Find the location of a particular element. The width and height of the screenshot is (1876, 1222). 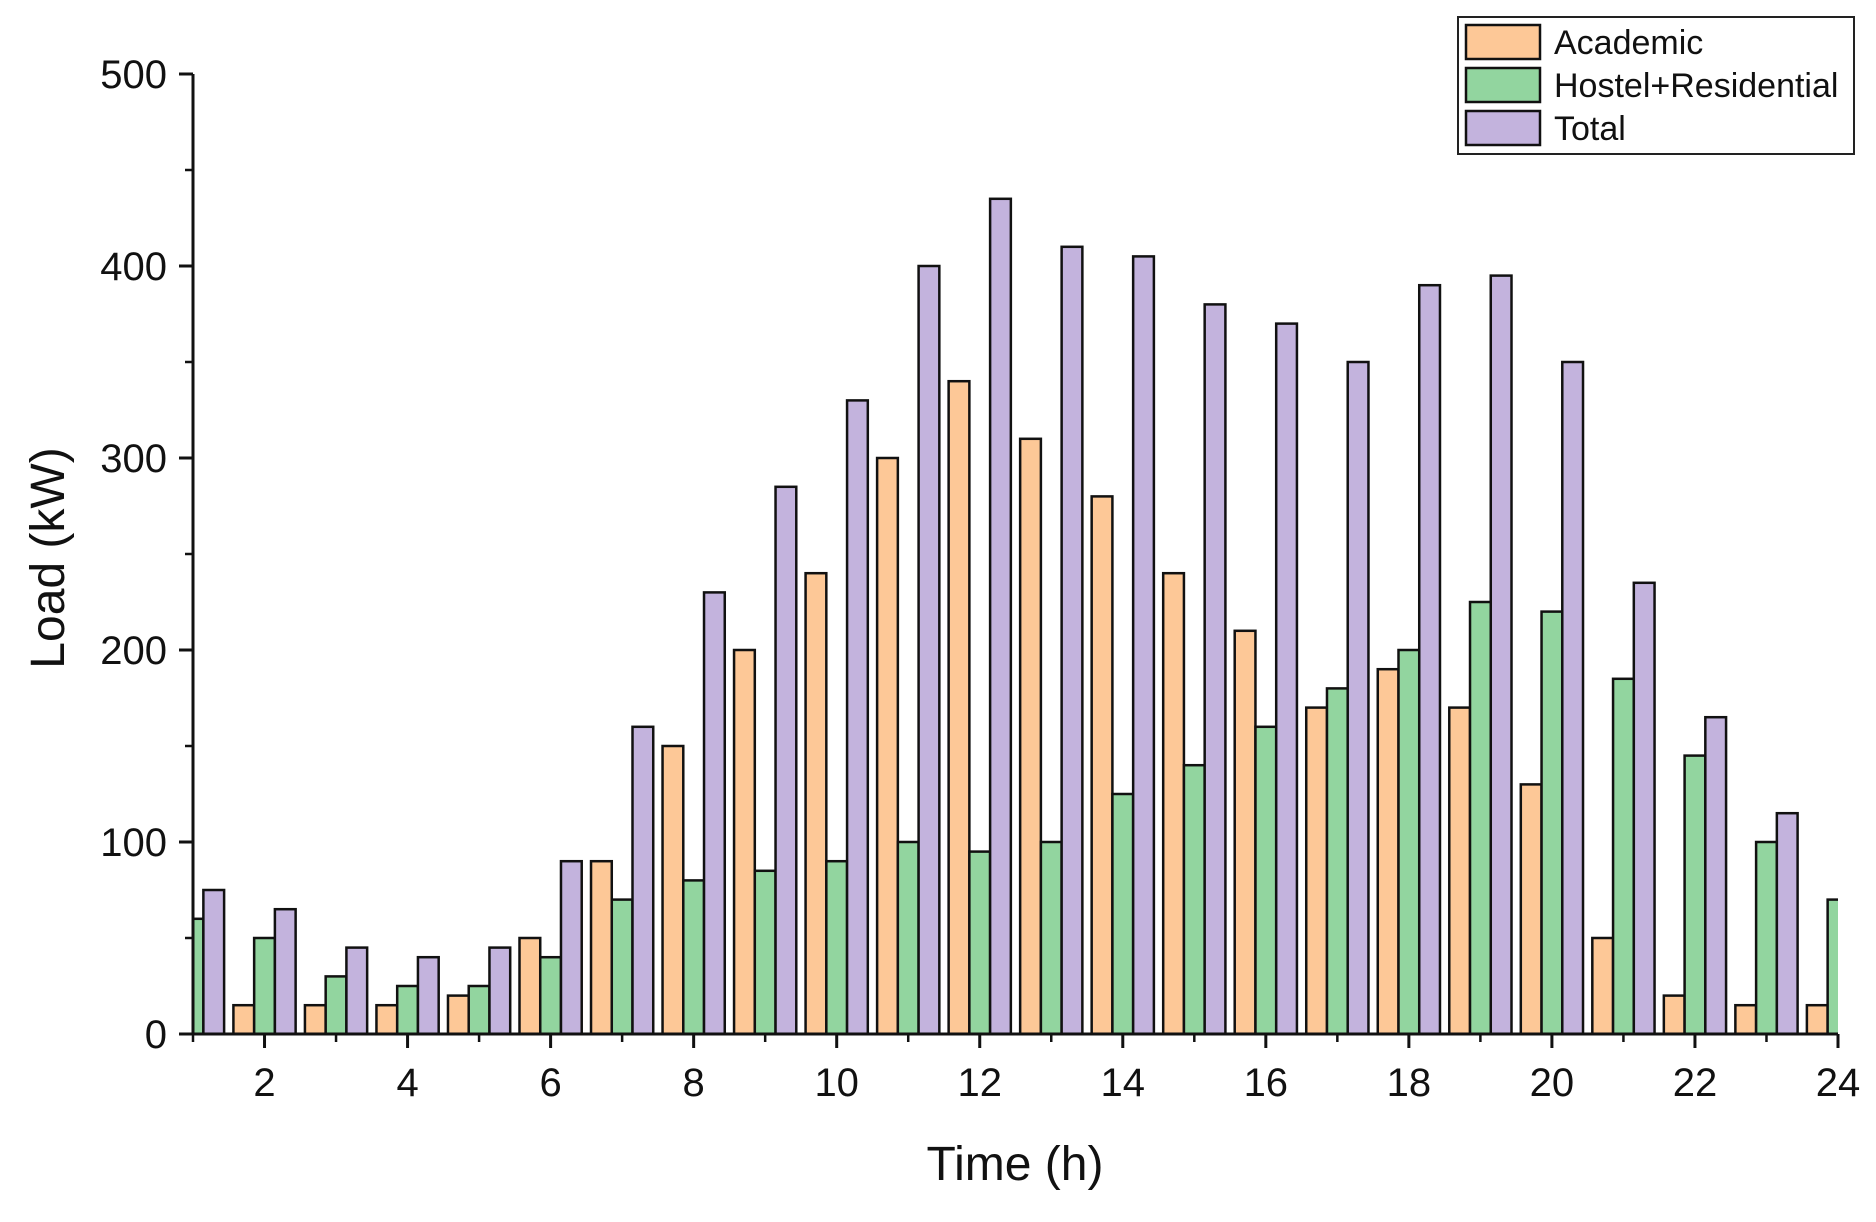

bar-academic-h4 is located at coordinates (387, 1018).